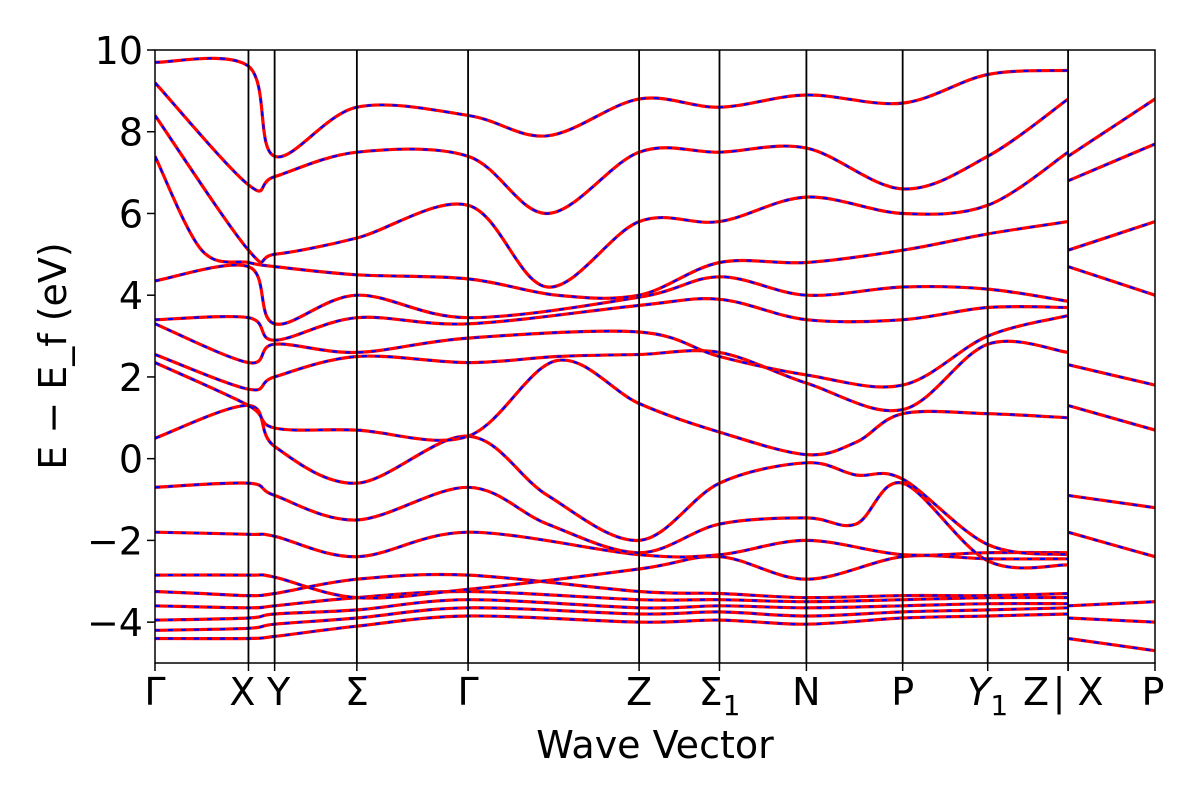 The image size is (1200, 800). Describe the element at coordinates (242, 692) in the screenshot. I see `x-tick-label-1: X` at that location.